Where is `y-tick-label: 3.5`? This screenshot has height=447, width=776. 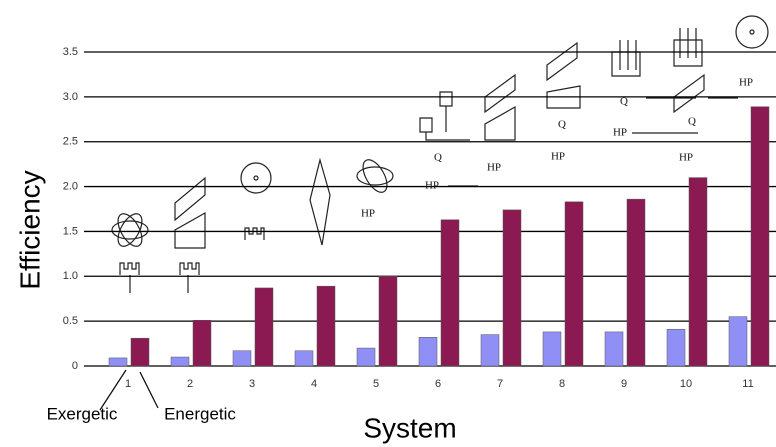
y-tick-label: 3.5 is located at coordinates (70, 52).